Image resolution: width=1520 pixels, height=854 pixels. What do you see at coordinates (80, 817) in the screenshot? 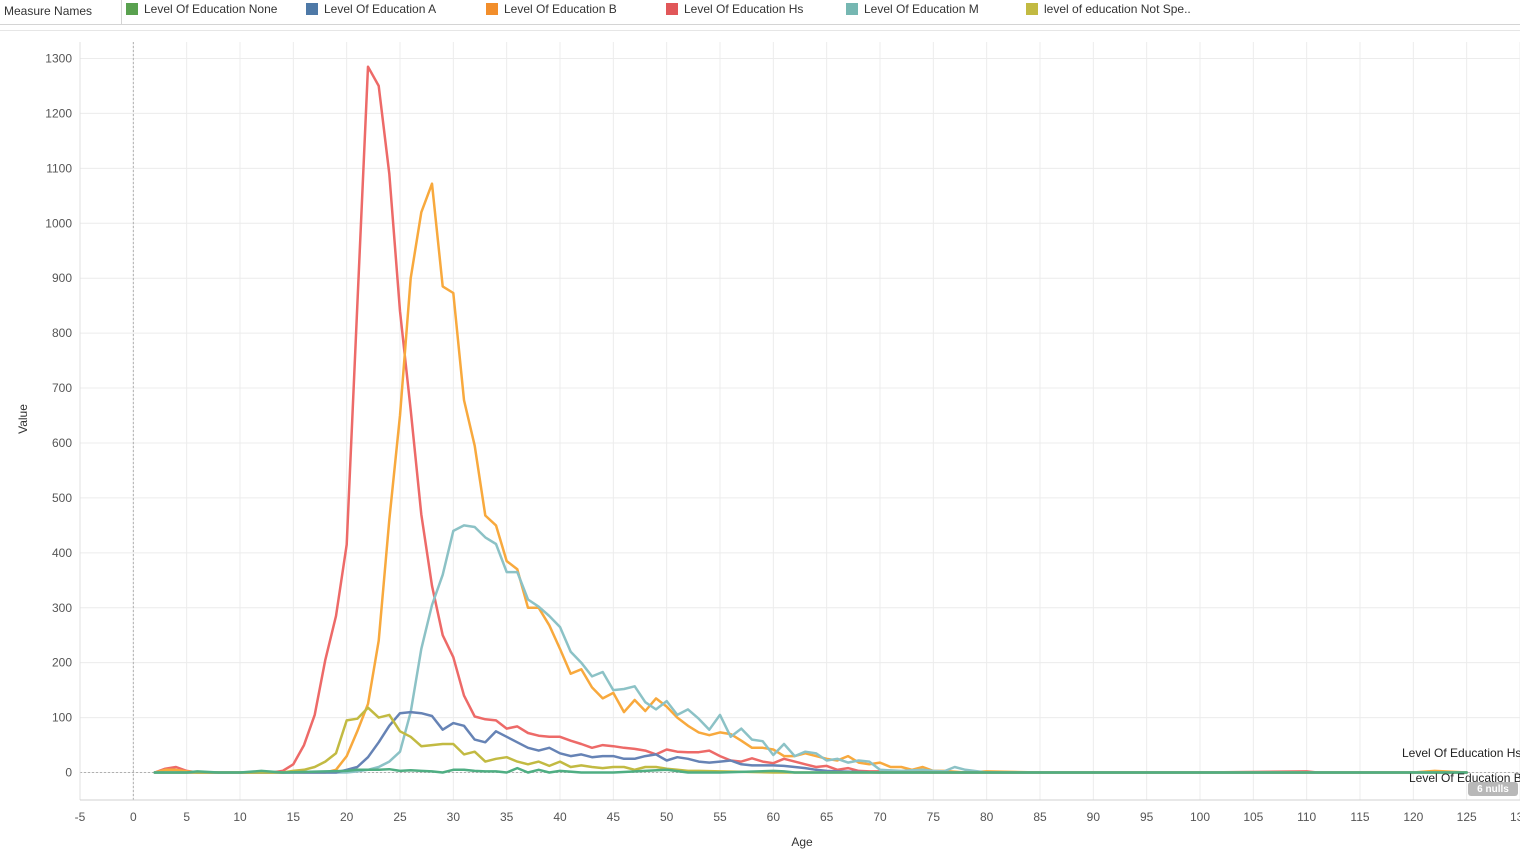
I see `x-tick-label: -5` at bounding box center [80, 817].